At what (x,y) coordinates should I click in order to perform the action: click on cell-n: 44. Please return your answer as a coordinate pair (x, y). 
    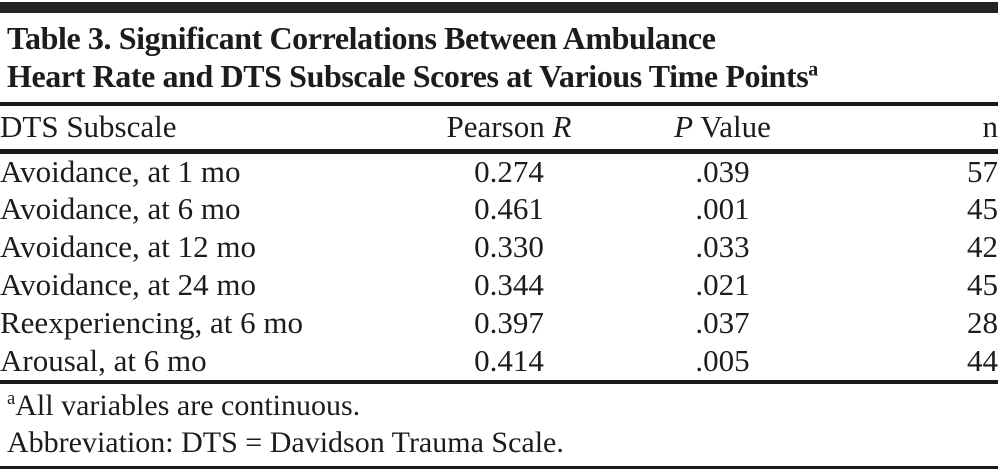
    Looking at the image, I should click on (922, 361).